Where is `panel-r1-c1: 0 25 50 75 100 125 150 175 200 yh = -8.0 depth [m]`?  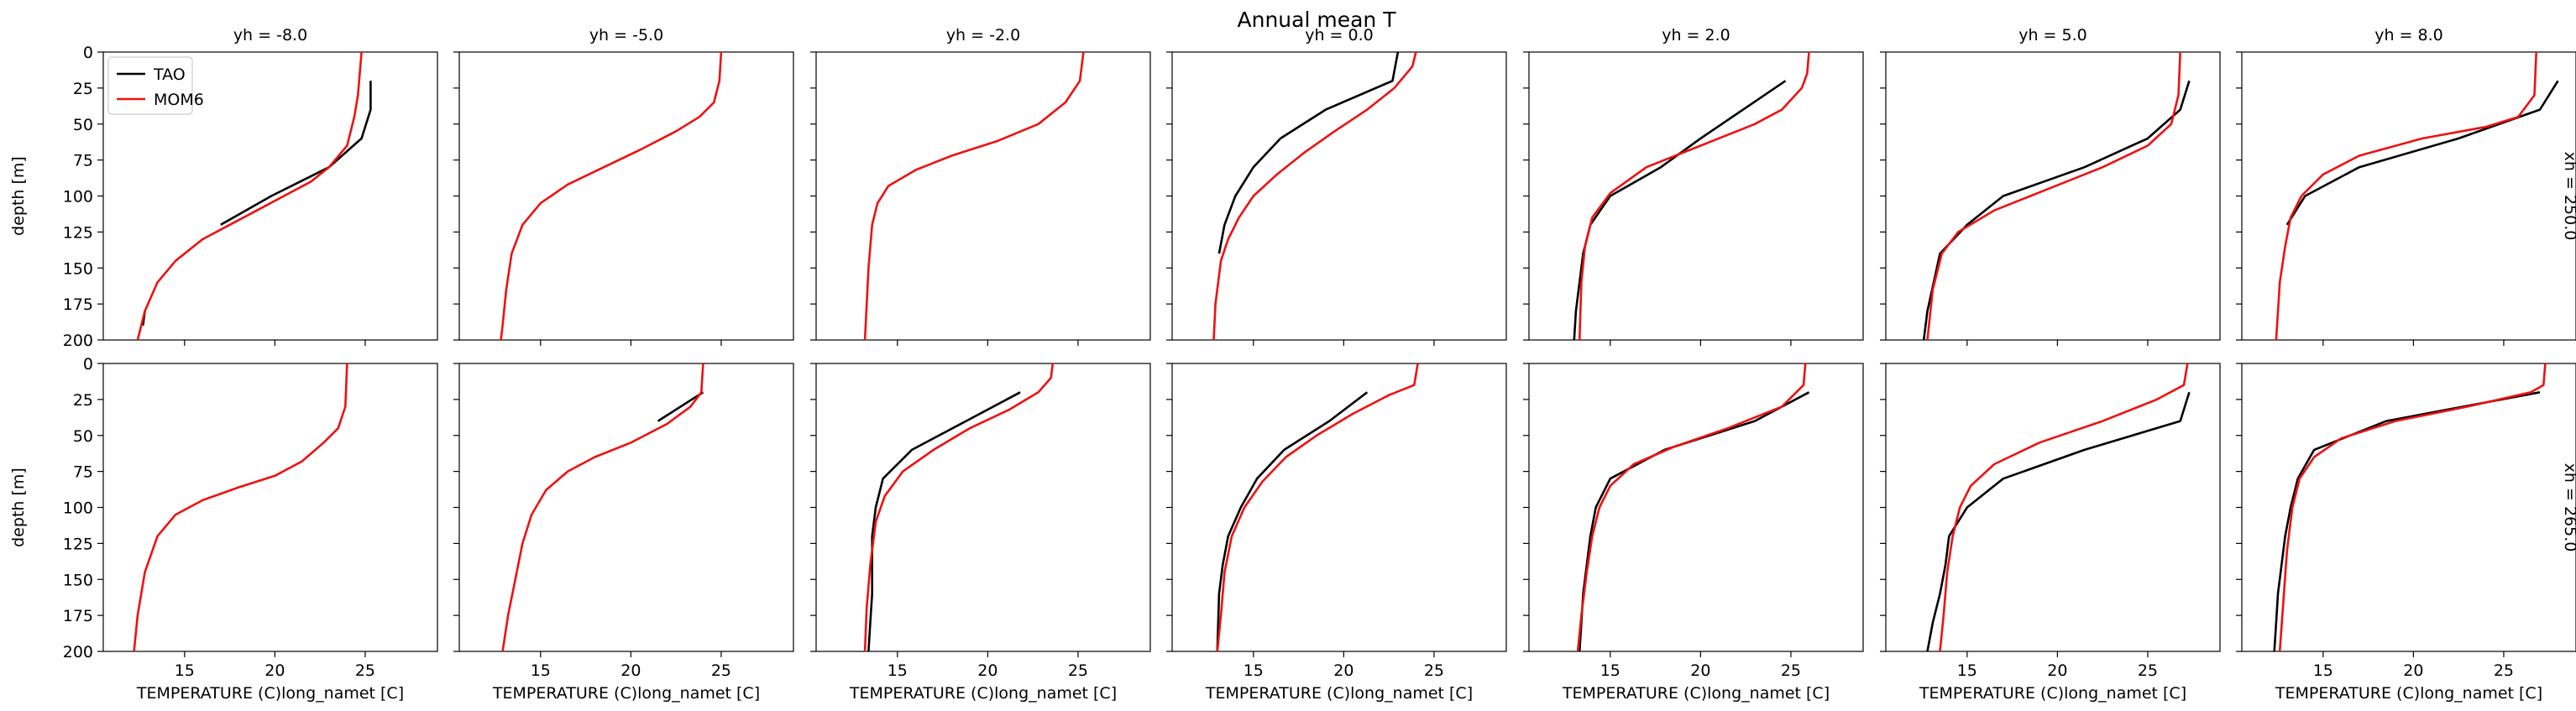 panel-r1-c1: 0 25 50 75 100 125 150 175 200 yh = -8.0 depth [m] is located at coordinates (223, 188).